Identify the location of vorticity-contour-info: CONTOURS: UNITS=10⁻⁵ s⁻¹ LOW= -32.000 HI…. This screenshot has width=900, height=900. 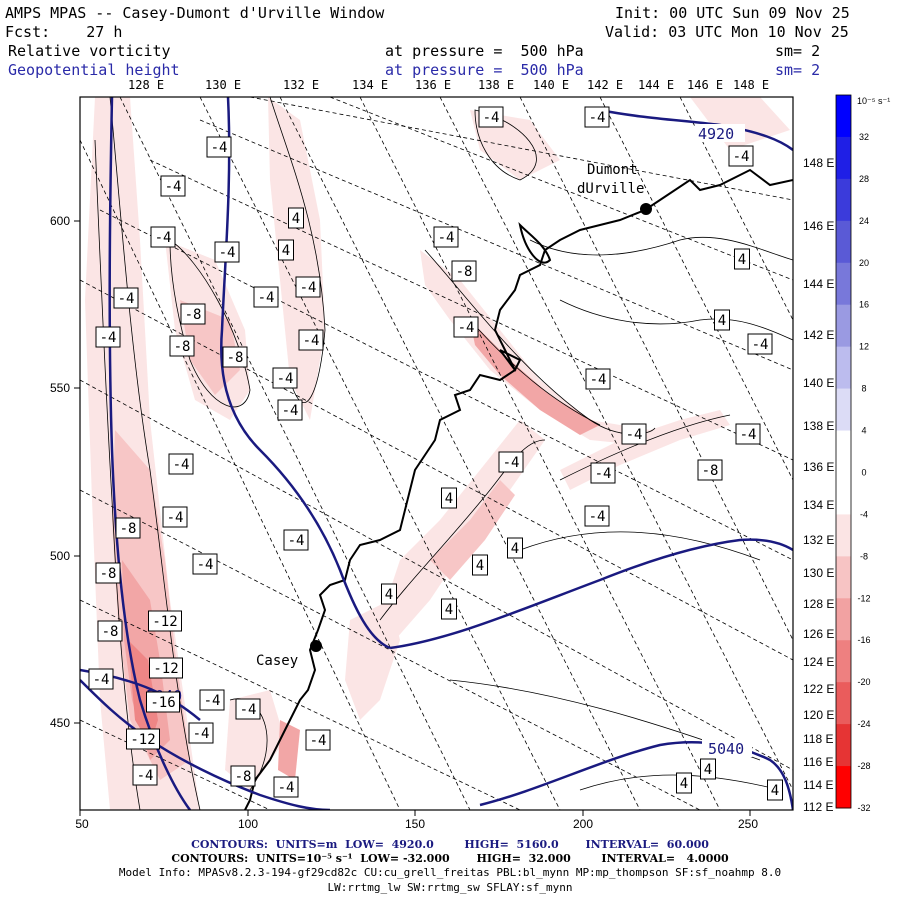
(450, 858).